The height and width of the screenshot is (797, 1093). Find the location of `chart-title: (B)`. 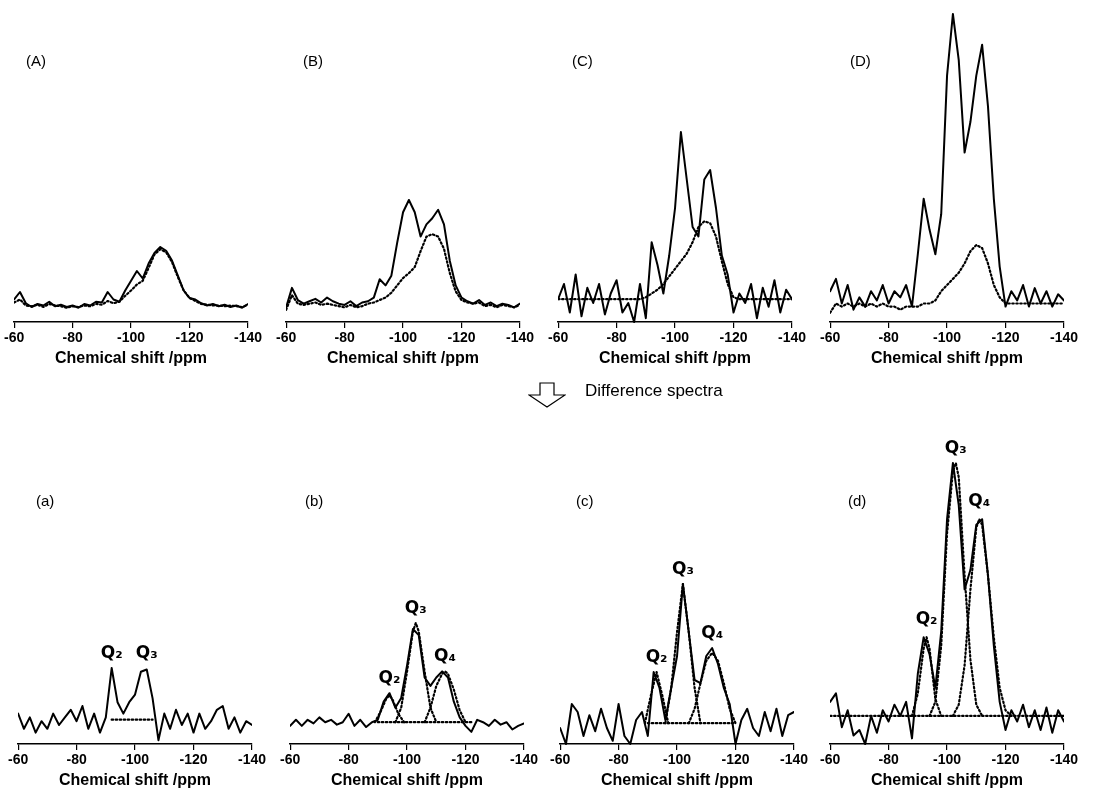

chart-title: (B) is located at coordinates (313, 60).